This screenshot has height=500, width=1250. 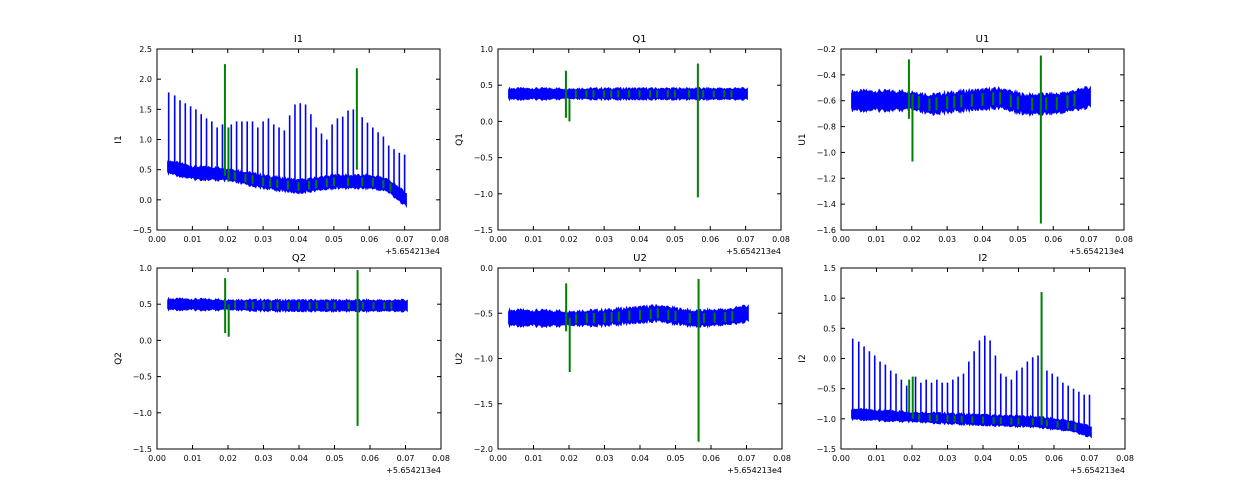 I want to click on y-tick-label: −1.4, so click(x=826, y=204).